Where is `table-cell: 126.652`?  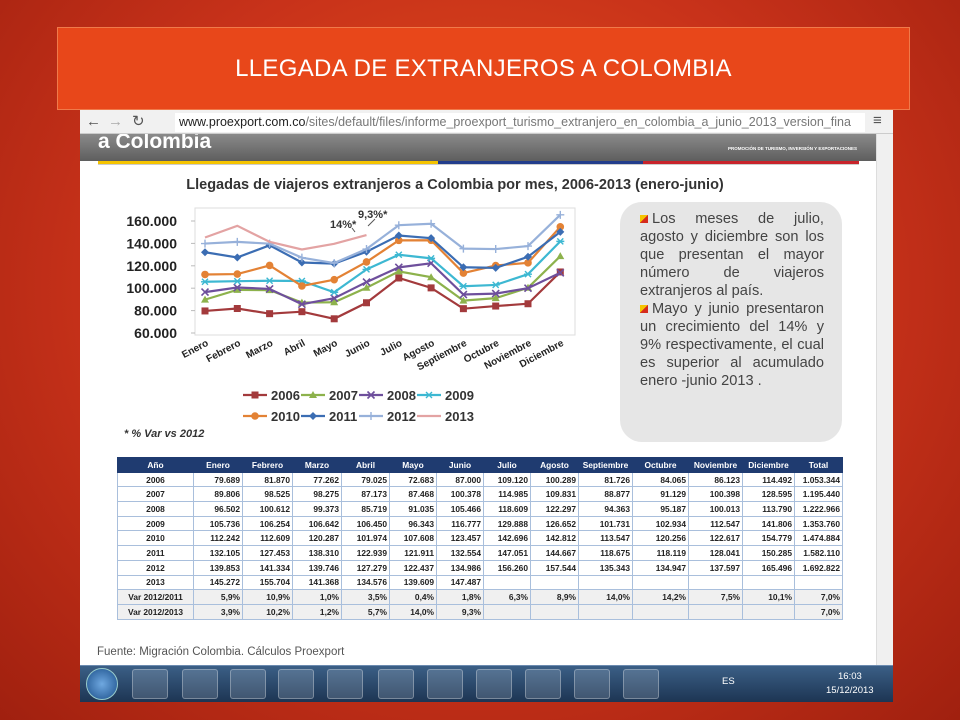 table-cell: 126.652 is located at coordinates (554, 523).